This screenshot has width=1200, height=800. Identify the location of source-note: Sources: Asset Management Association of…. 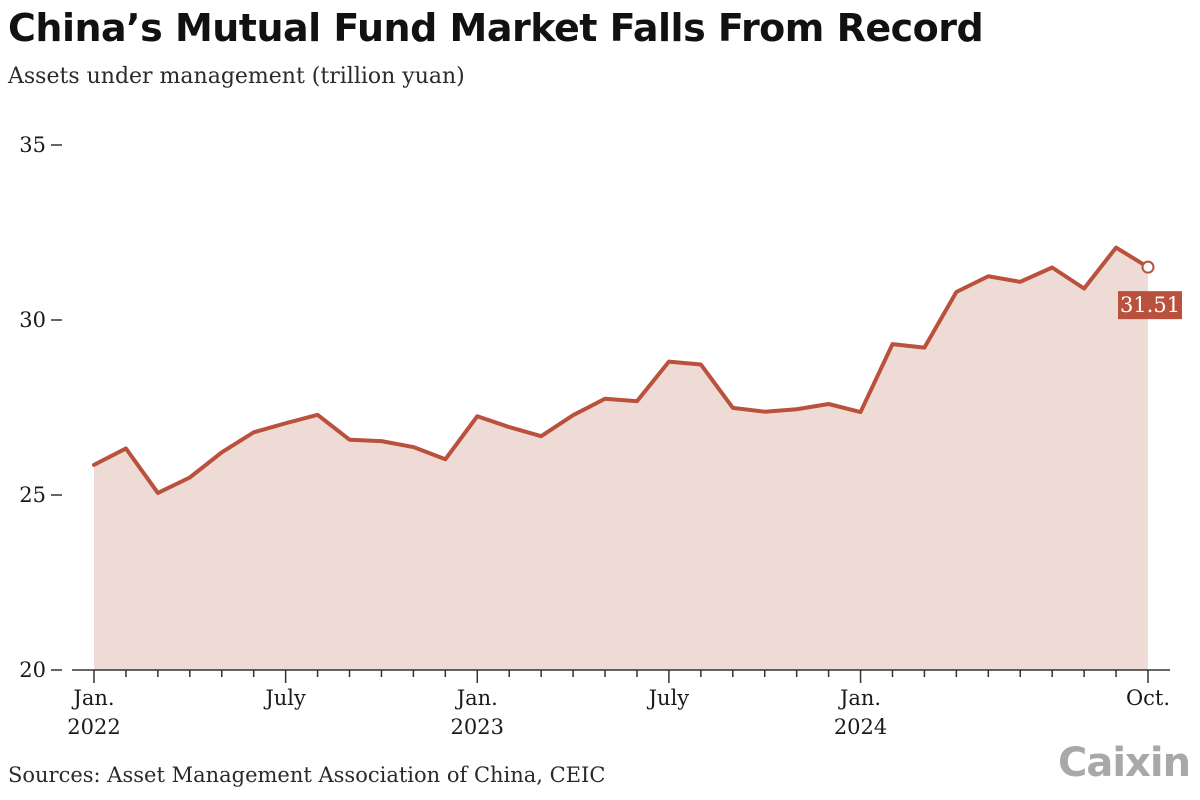
(307, 775).